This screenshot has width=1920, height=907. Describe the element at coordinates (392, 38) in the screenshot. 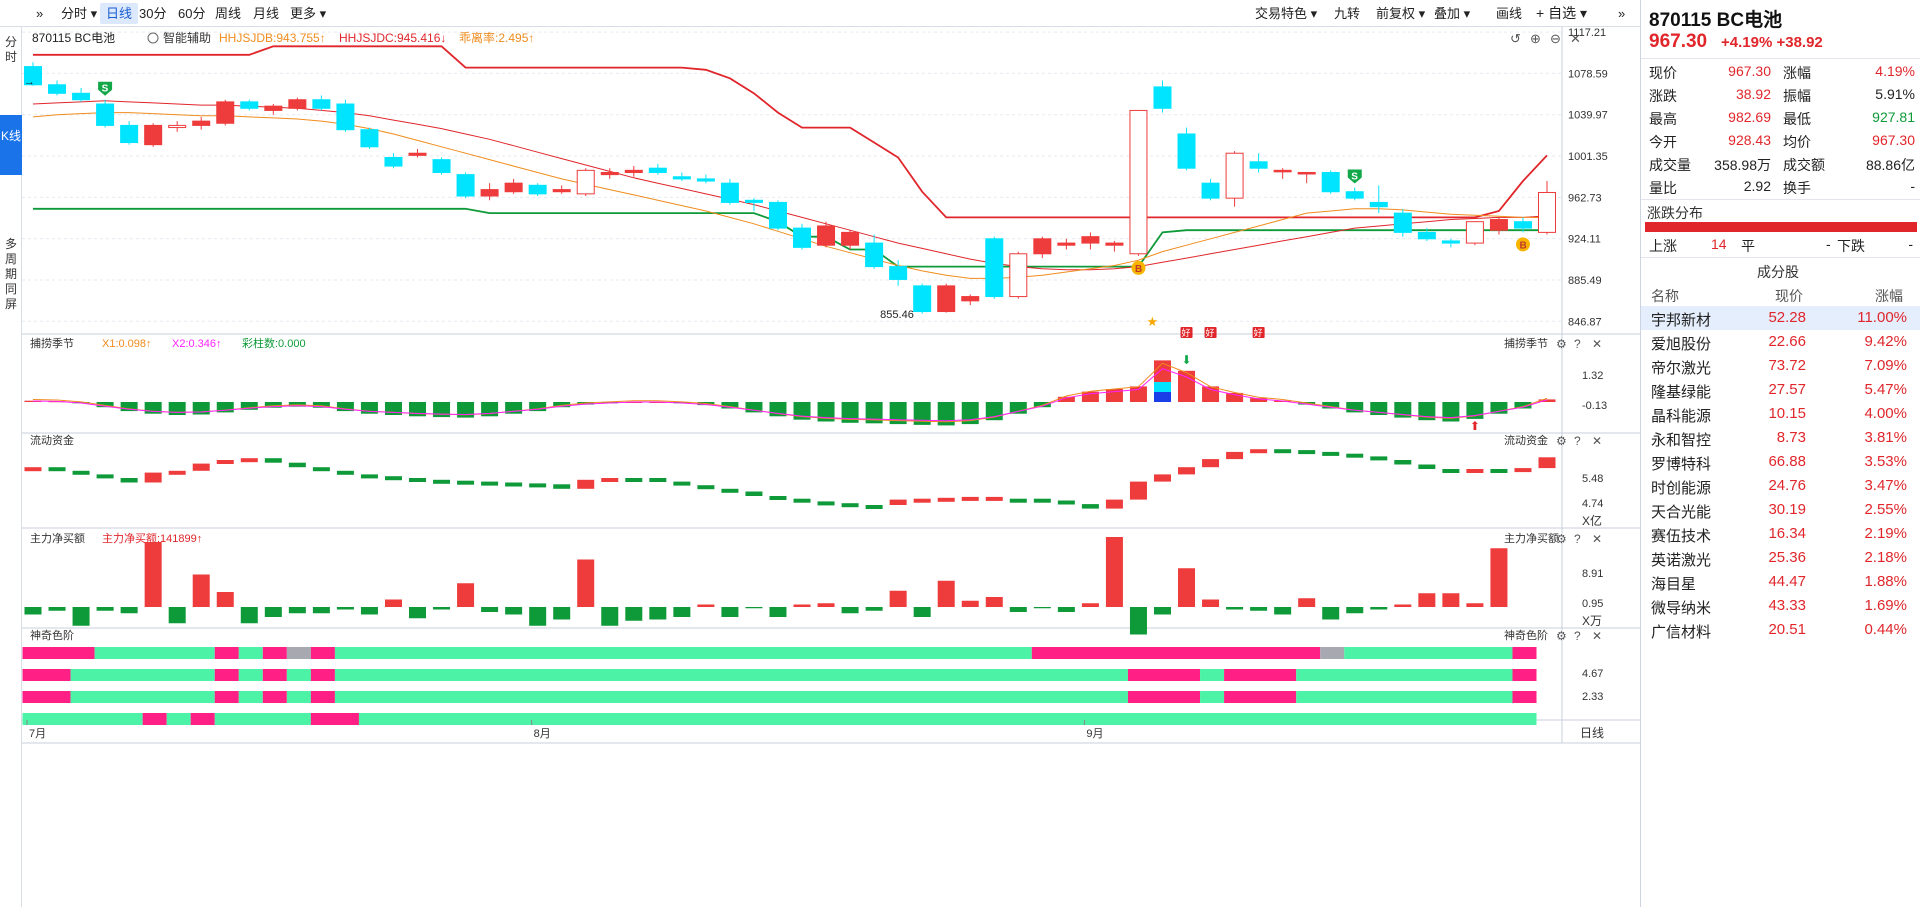

I see `indicator-label: HHJSJDC:945.416↓` at that location.